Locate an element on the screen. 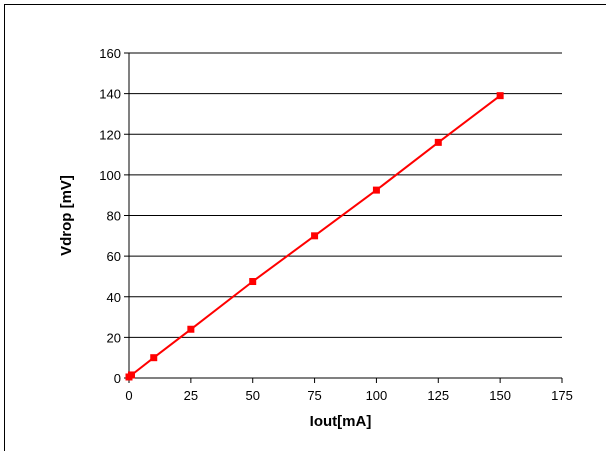  y-tick-label: 140 is located at coordinates (110, 94).